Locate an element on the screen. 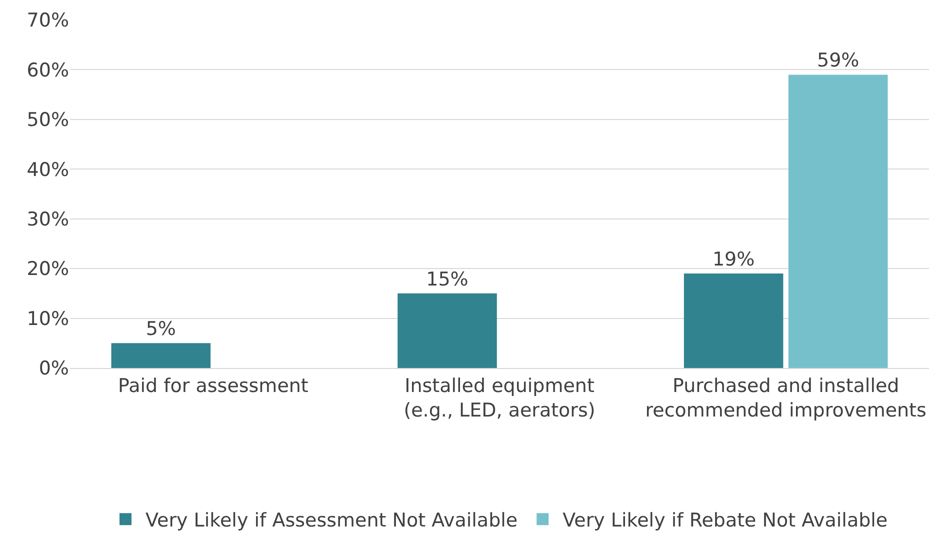 This screenshot has width=939, height=548. legend-label: Very Likely if Assessment Not Available is located at coordinates (332, 521).